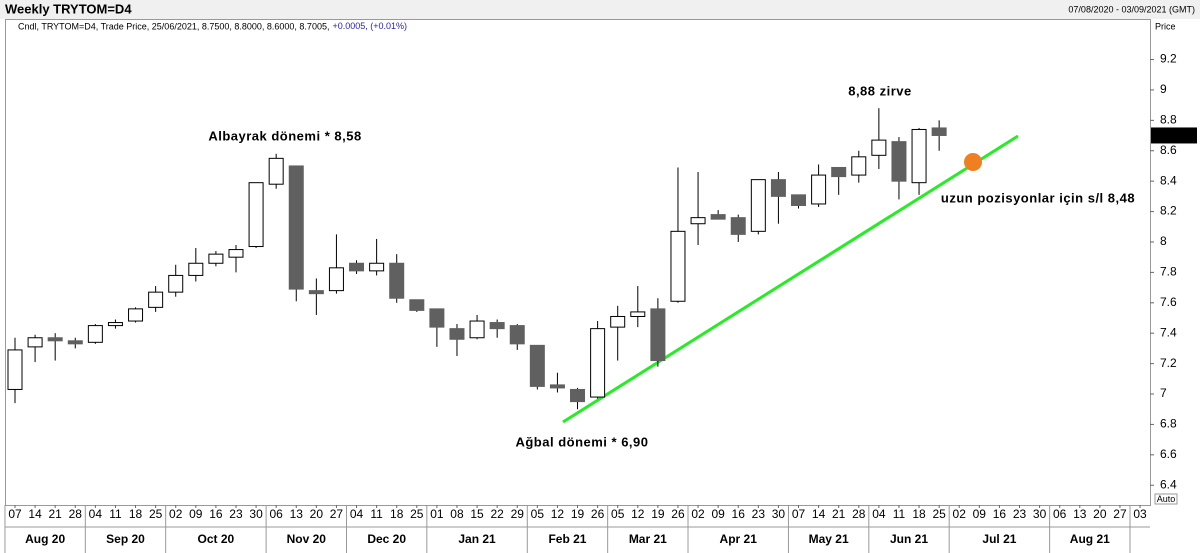 This screenshot has height=553, width=1200. I want to click on y-axis-label: Price, so click(1165, 26).